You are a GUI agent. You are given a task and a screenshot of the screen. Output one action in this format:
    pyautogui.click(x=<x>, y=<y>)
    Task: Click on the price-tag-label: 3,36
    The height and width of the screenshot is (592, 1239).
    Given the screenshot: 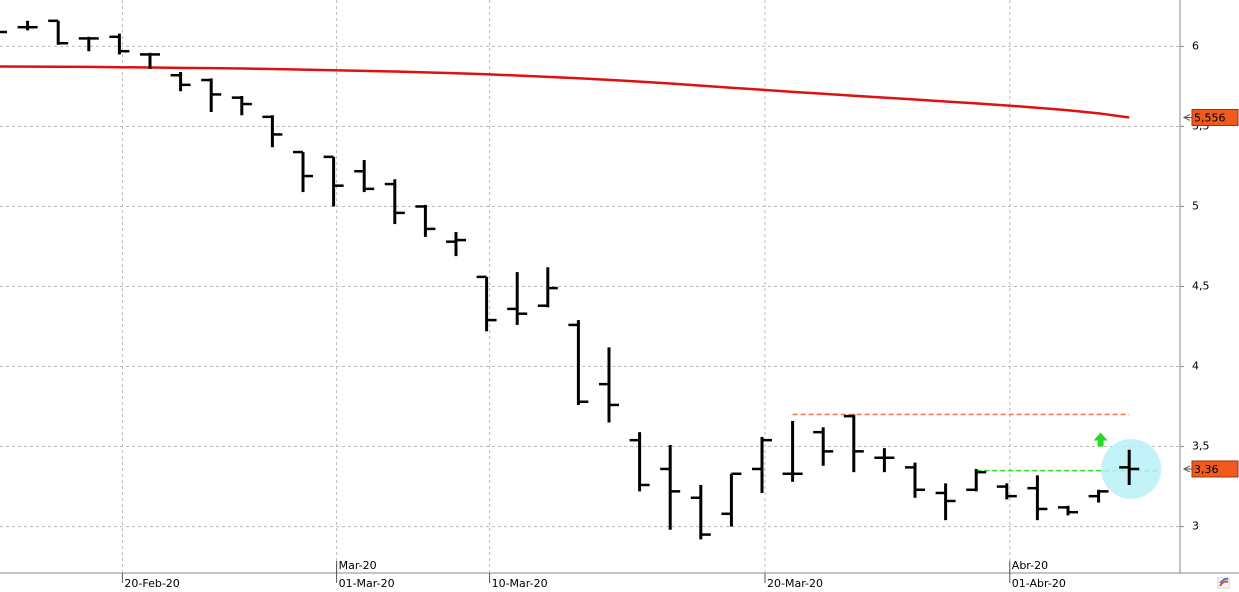 What is the action you would take?
    pyautogui.click(x=1206, y=469)
    